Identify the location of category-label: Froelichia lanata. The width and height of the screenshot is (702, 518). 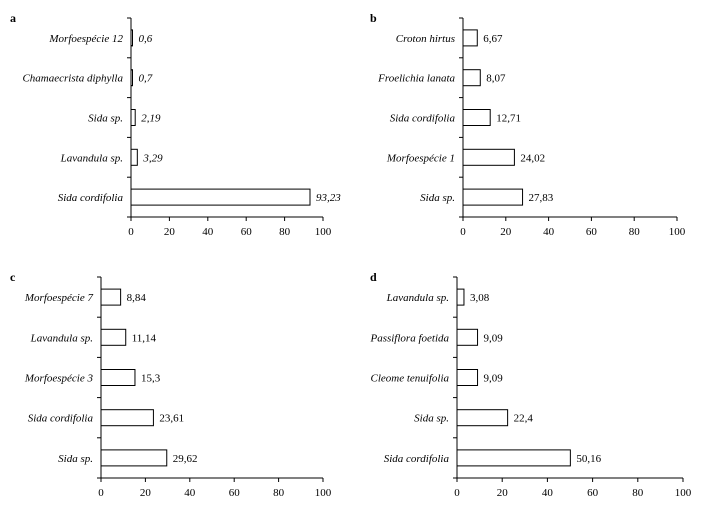
(416, 79).